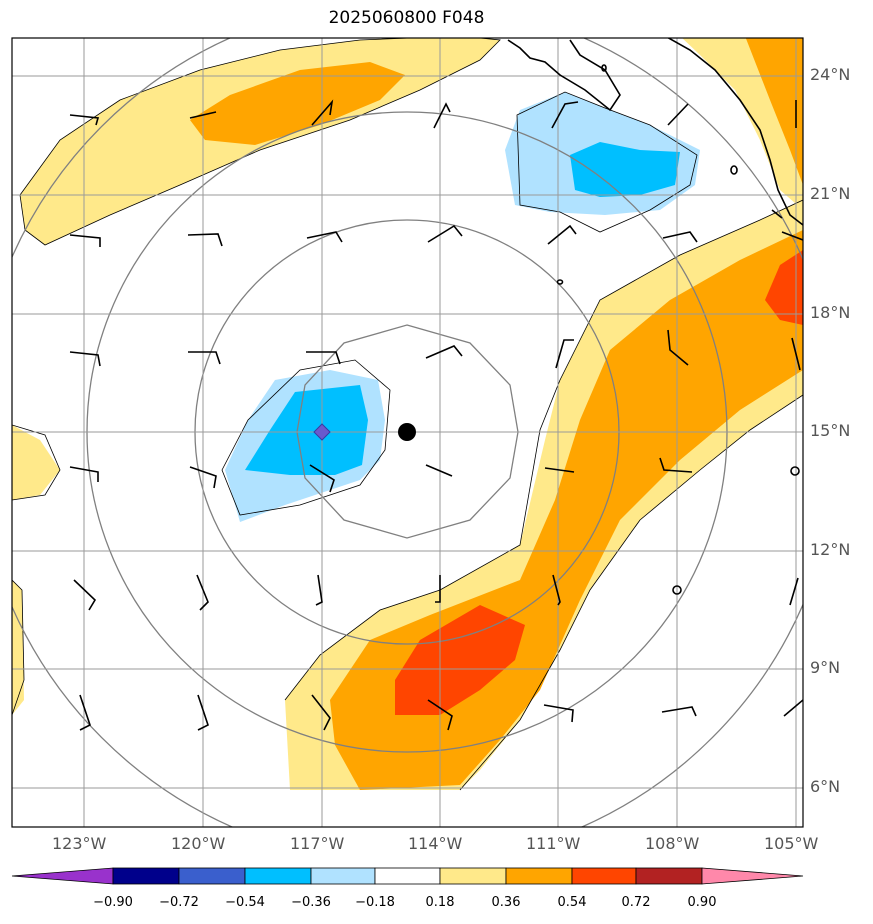 This screenshot has height=924, width=873. What do you see at coordinates (702, 902) in the screenshot?
I see `colorbar-tick-label: 0.90` at bounding box center [702, 902].